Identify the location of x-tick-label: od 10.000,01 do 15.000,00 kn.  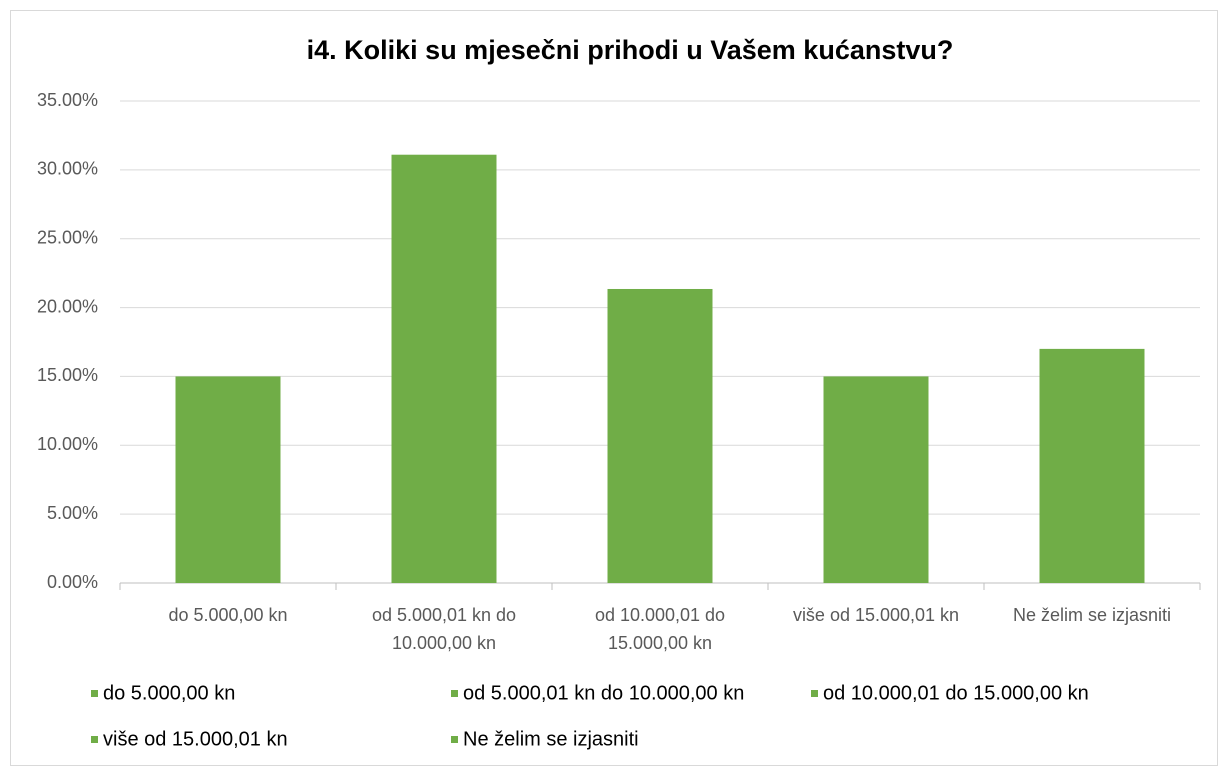
(660, 629).